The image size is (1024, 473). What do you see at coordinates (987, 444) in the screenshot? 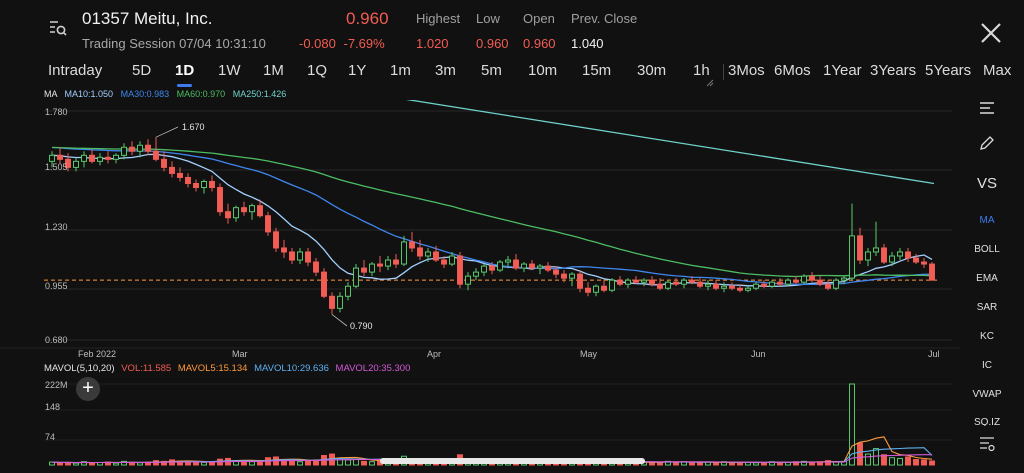
I see `settings-list-icon` at bounding box center [987, 444].